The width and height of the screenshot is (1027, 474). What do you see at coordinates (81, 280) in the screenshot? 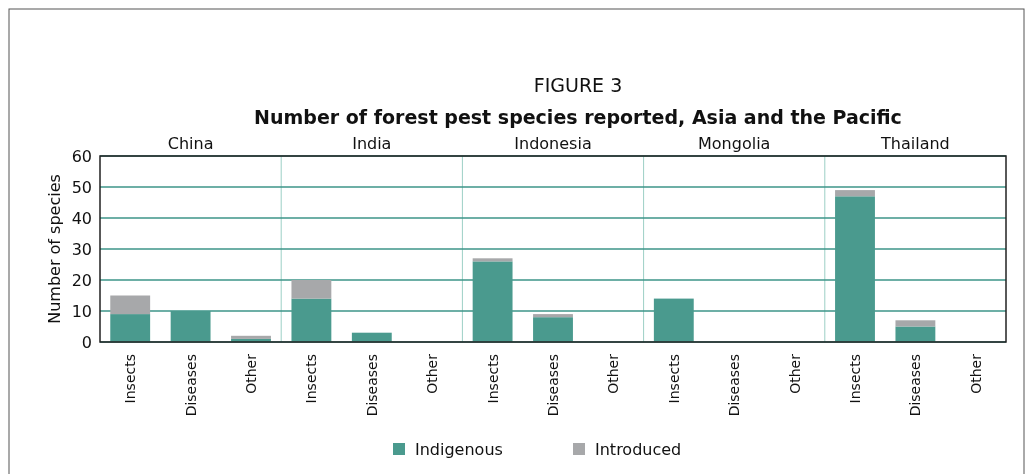
I see `y-tick-label: 20` at bounding box center [81, 280].